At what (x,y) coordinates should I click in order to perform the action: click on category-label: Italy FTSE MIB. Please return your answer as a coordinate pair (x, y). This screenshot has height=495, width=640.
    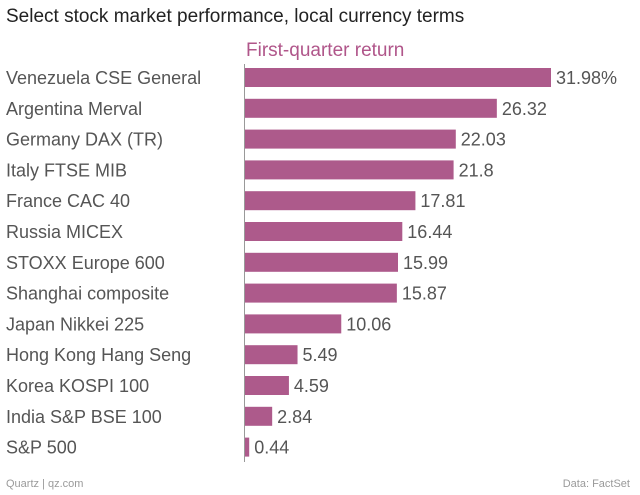
    Looking at the image, I should click on (66, 170).